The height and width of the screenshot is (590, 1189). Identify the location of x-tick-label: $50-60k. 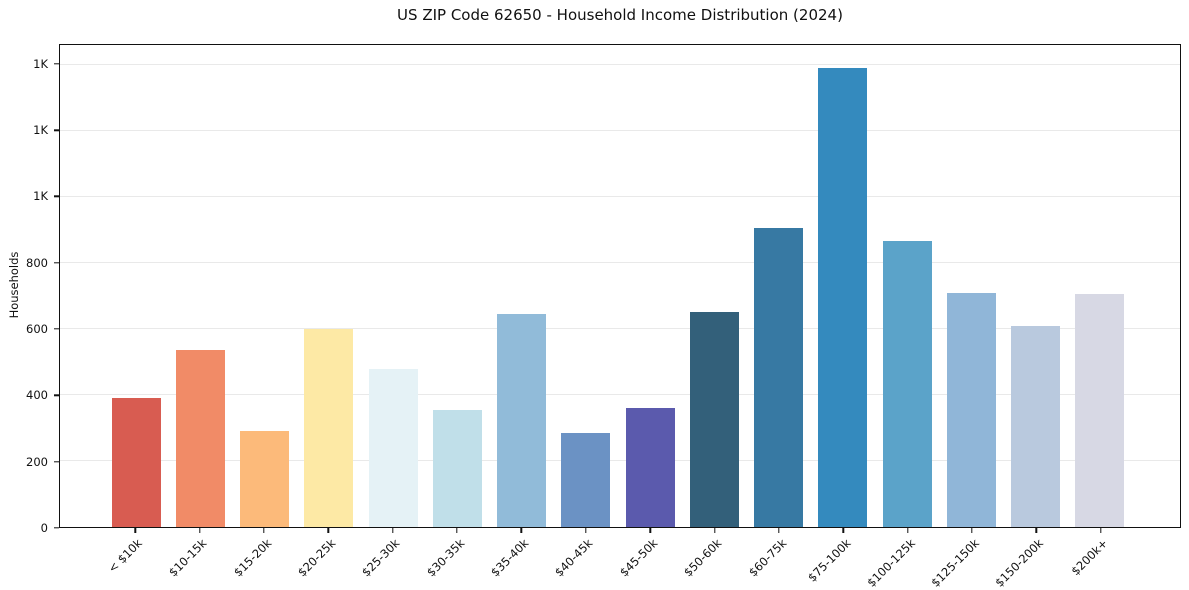
(703, 558).